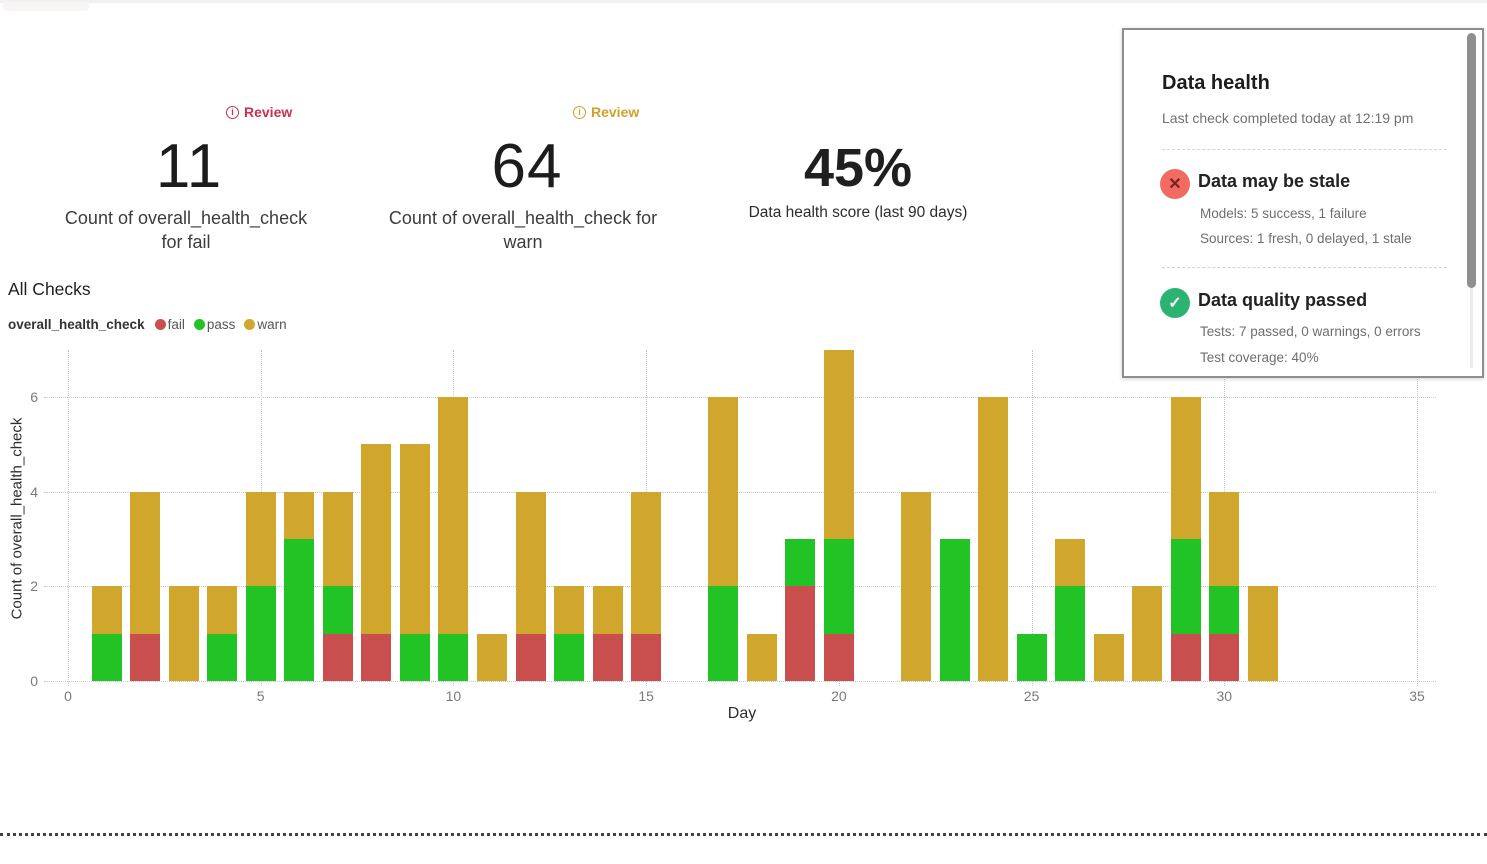 Image resolution: width=1487 pixels, height=864 pixels. I want to click on x-gridline, so click(1032, 518).